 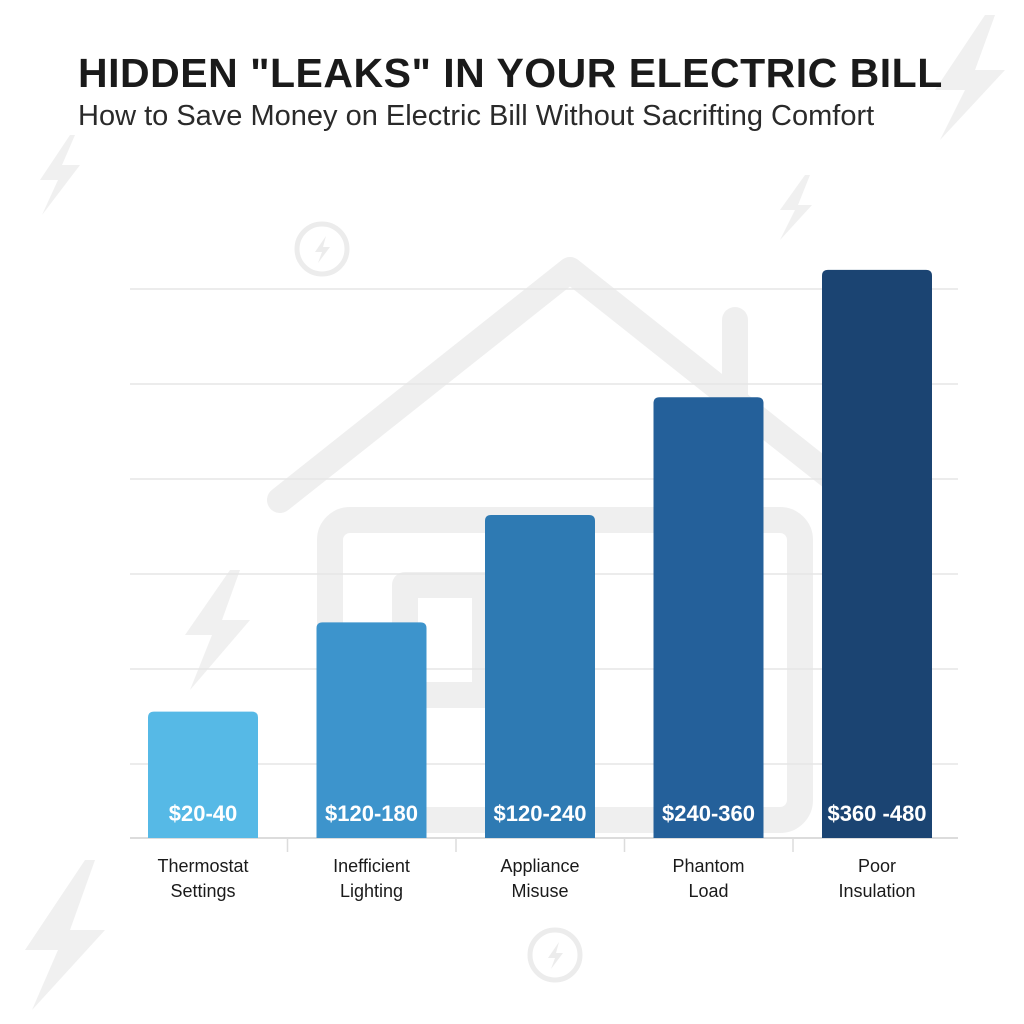 What do you see at coordinates (539, 891) in the screenshot?
I see `category-label: Misuse` at bounding box center [539, 891].